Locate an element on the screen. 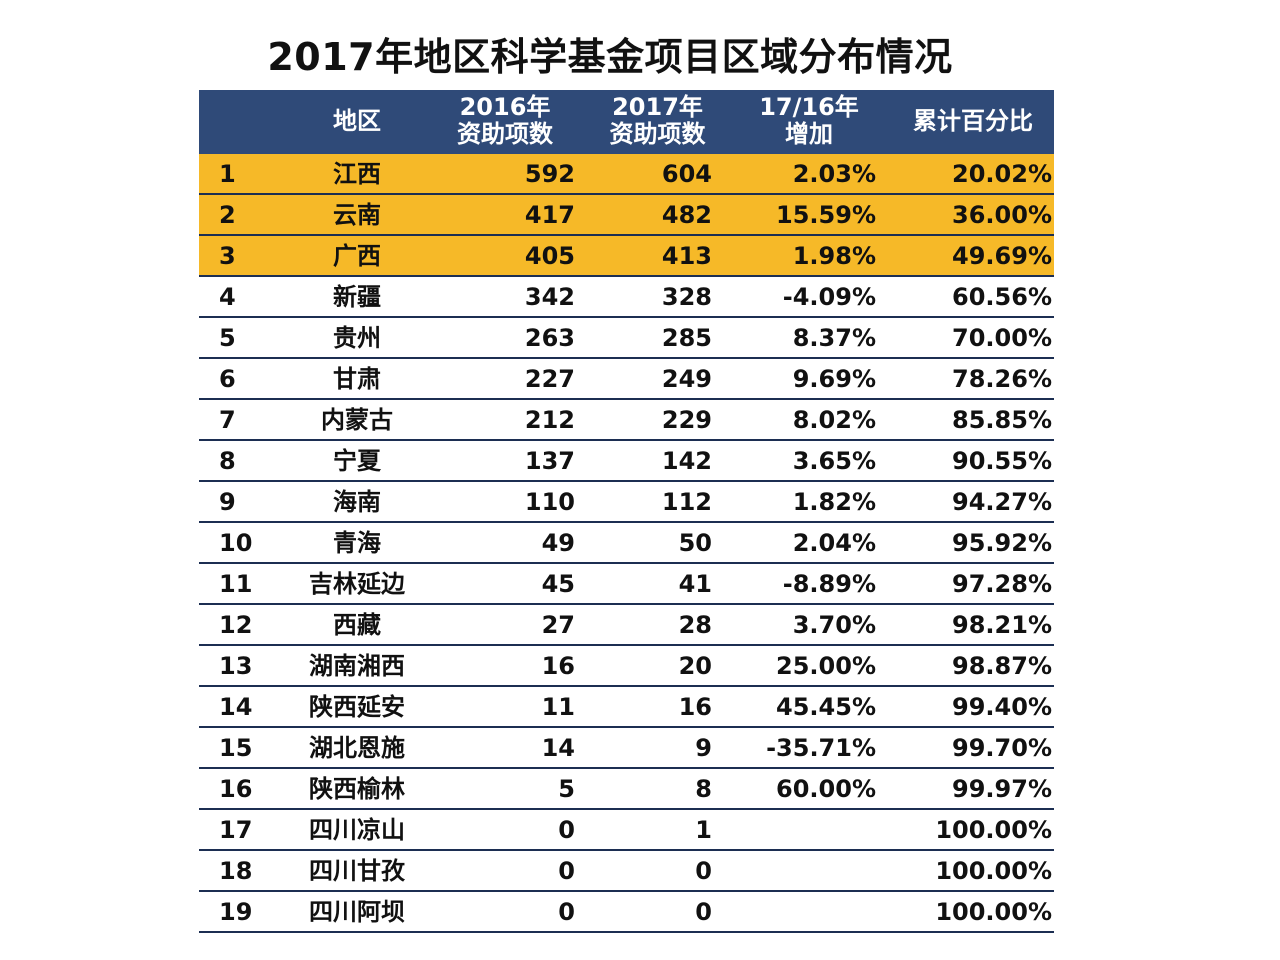  table-row: 15 湖北恩施 14 9 -35.71% 99.70% is located at coordinates (626, 748).